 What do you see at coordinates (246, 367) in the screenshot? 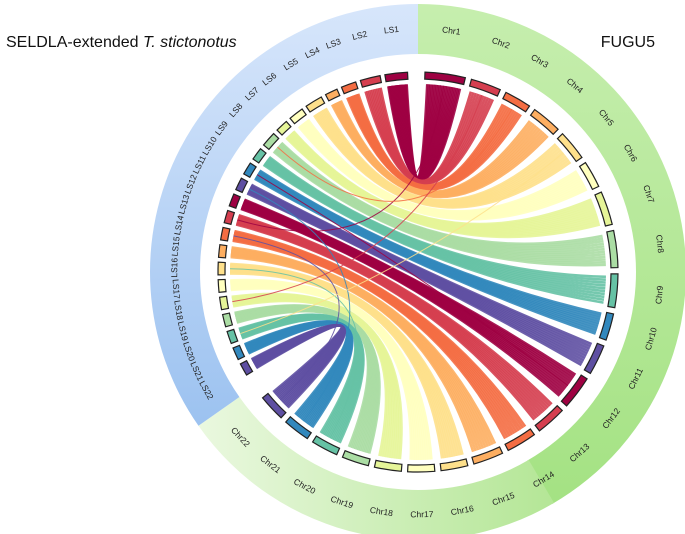
I see `chrom-tick-ls22` at bounding box center [246, 367].